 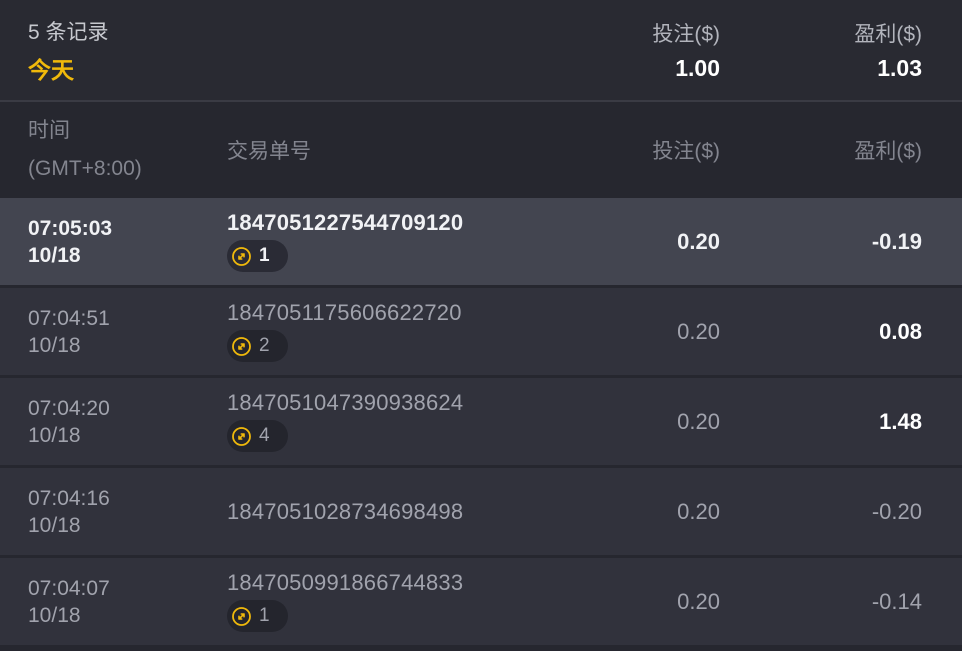 What do you see at coordinates (900, 331) in the screenshot?
I see `row-profit-value: 0.08` at bounding box center [900, 331].